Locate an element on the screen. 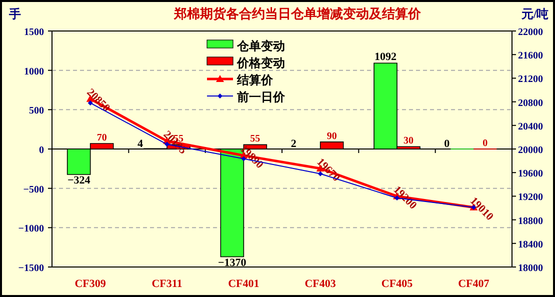 This screenshot has width=555, height=297. y2-tick-label: 18000 is located at coordinates (530, 268).